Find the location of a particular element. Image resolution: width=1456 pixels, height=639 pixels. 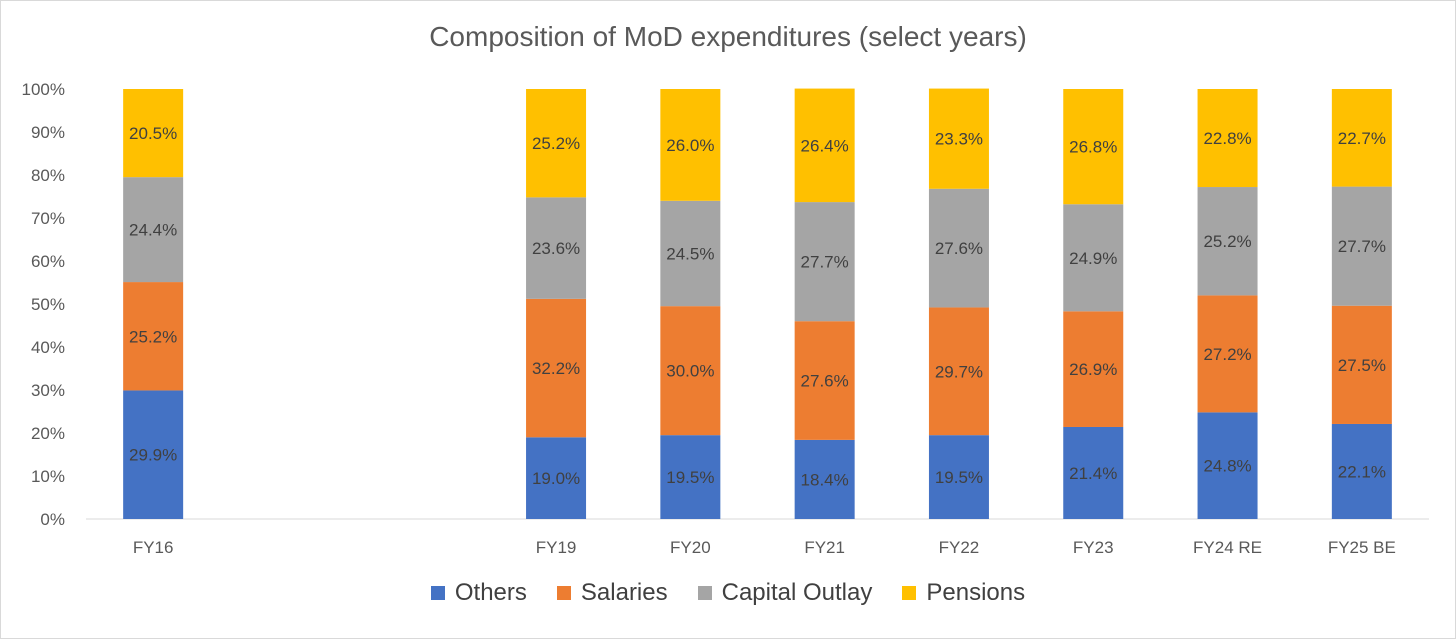

data-label: 22.7% is located at coordinates (1362, 138).